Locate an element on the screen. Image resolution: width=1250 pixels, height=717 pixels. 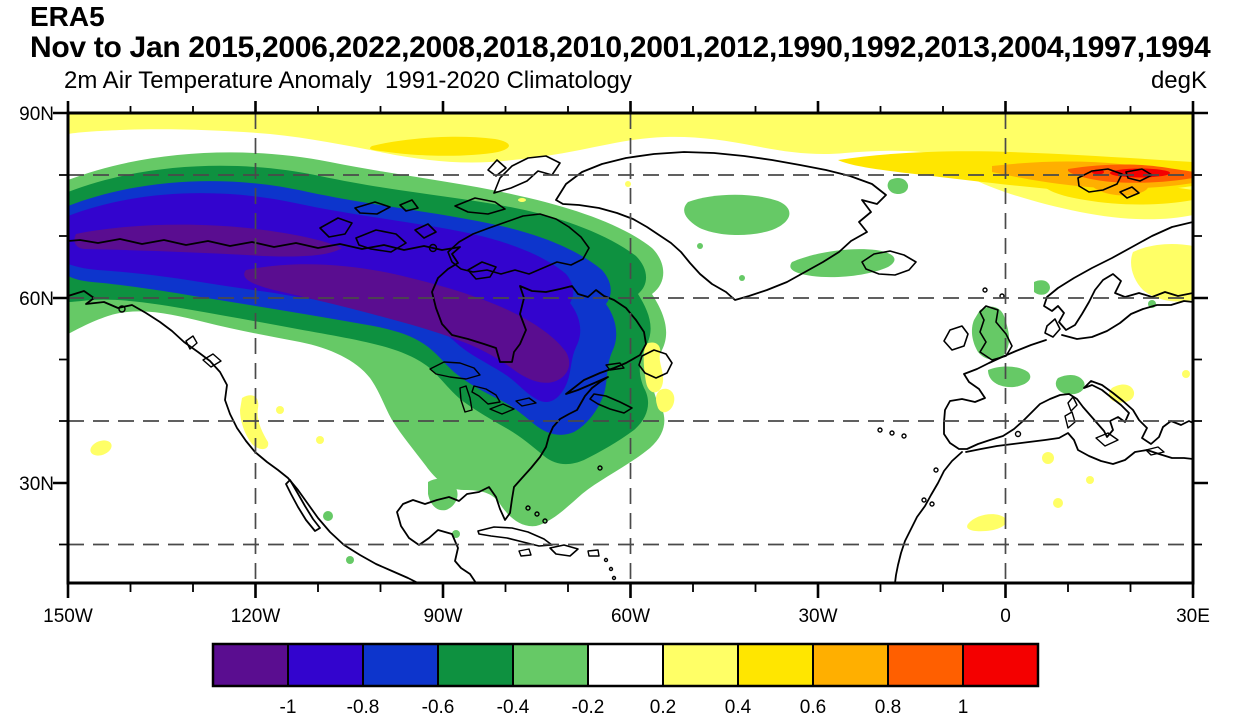
colorbar-tick-label: 0.6 is located at coordinates (813, 707).